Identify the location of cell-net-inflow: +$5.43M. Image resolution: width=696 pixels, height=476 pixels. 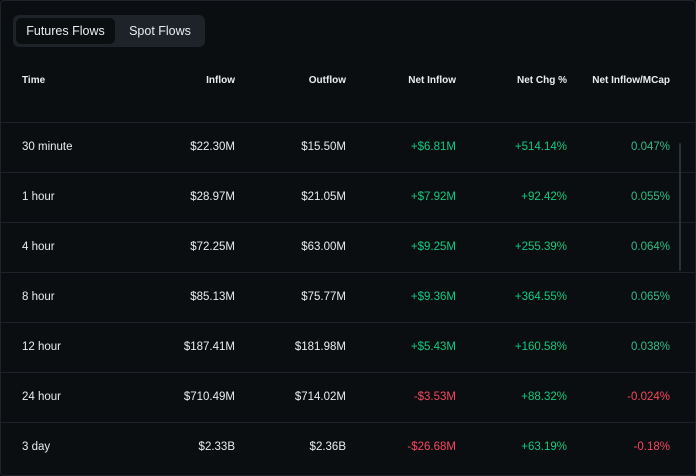
(433, 347).